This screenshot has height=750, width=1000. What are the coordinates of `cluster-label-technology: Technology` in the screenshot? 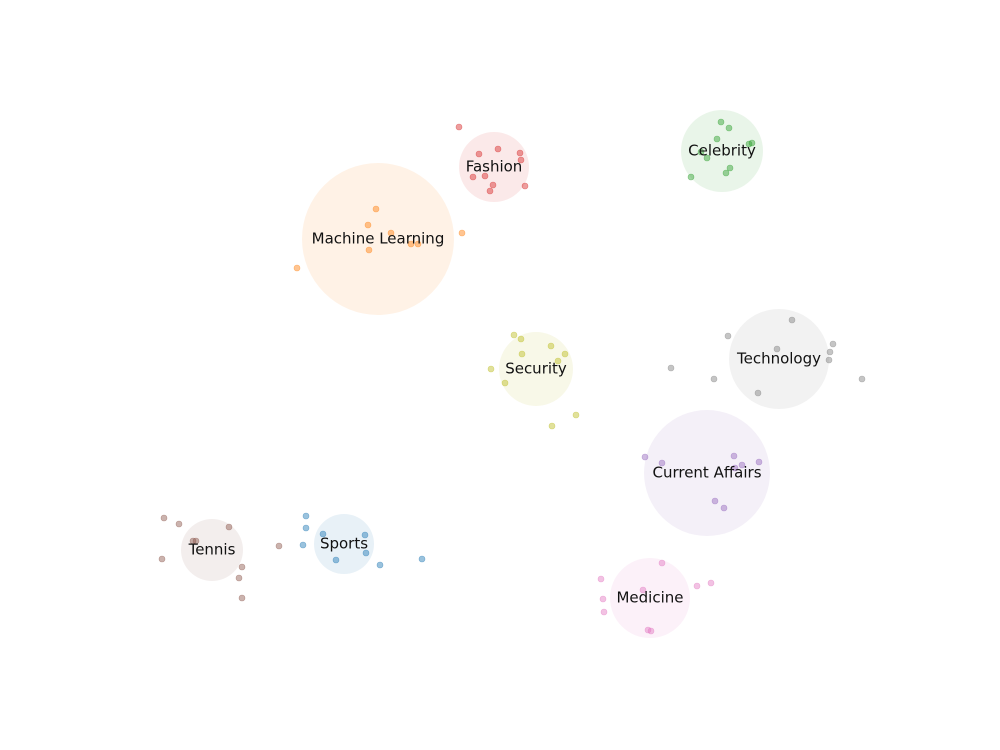 It's located at (778, 359).